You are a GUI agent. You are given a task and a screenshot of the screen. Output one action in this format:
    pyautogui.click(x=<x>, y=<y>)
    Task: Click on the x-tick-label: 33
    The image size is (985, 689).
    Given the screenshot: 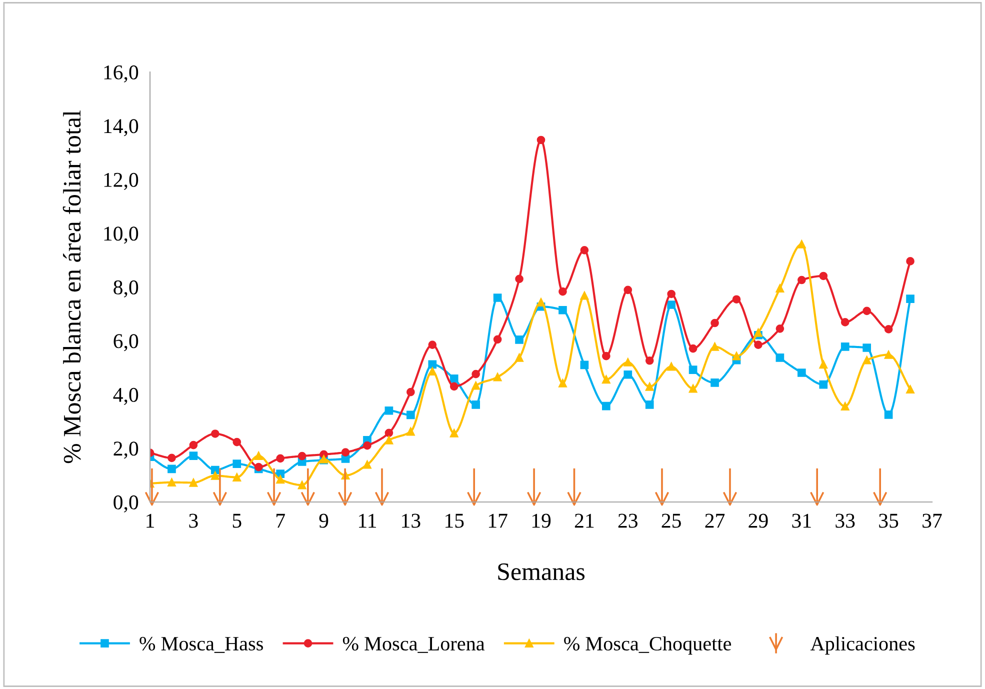 What is the action you would take?
    pyautogui.click(x=845, y=521)
    